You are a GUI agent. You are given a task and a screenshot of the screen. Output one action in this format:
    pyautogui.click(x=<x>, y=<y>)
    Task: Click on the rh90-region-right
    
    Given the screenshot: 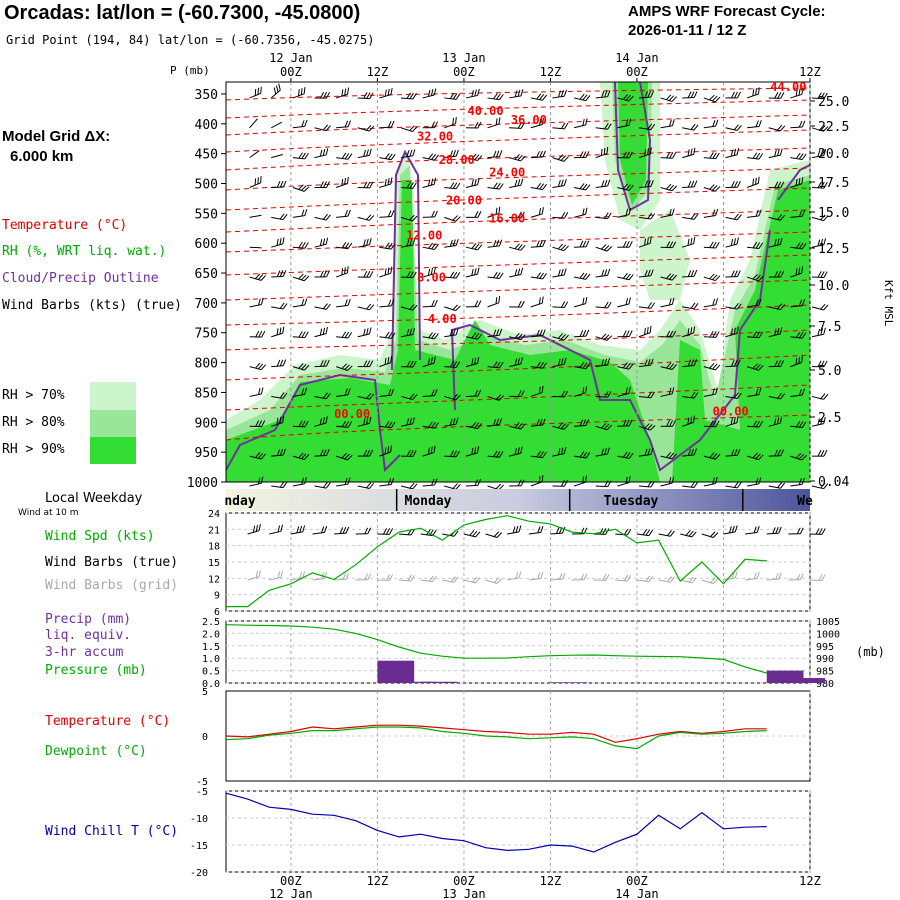 What is the action you would take?
    pyautogui.click(x=741, y=331)
    